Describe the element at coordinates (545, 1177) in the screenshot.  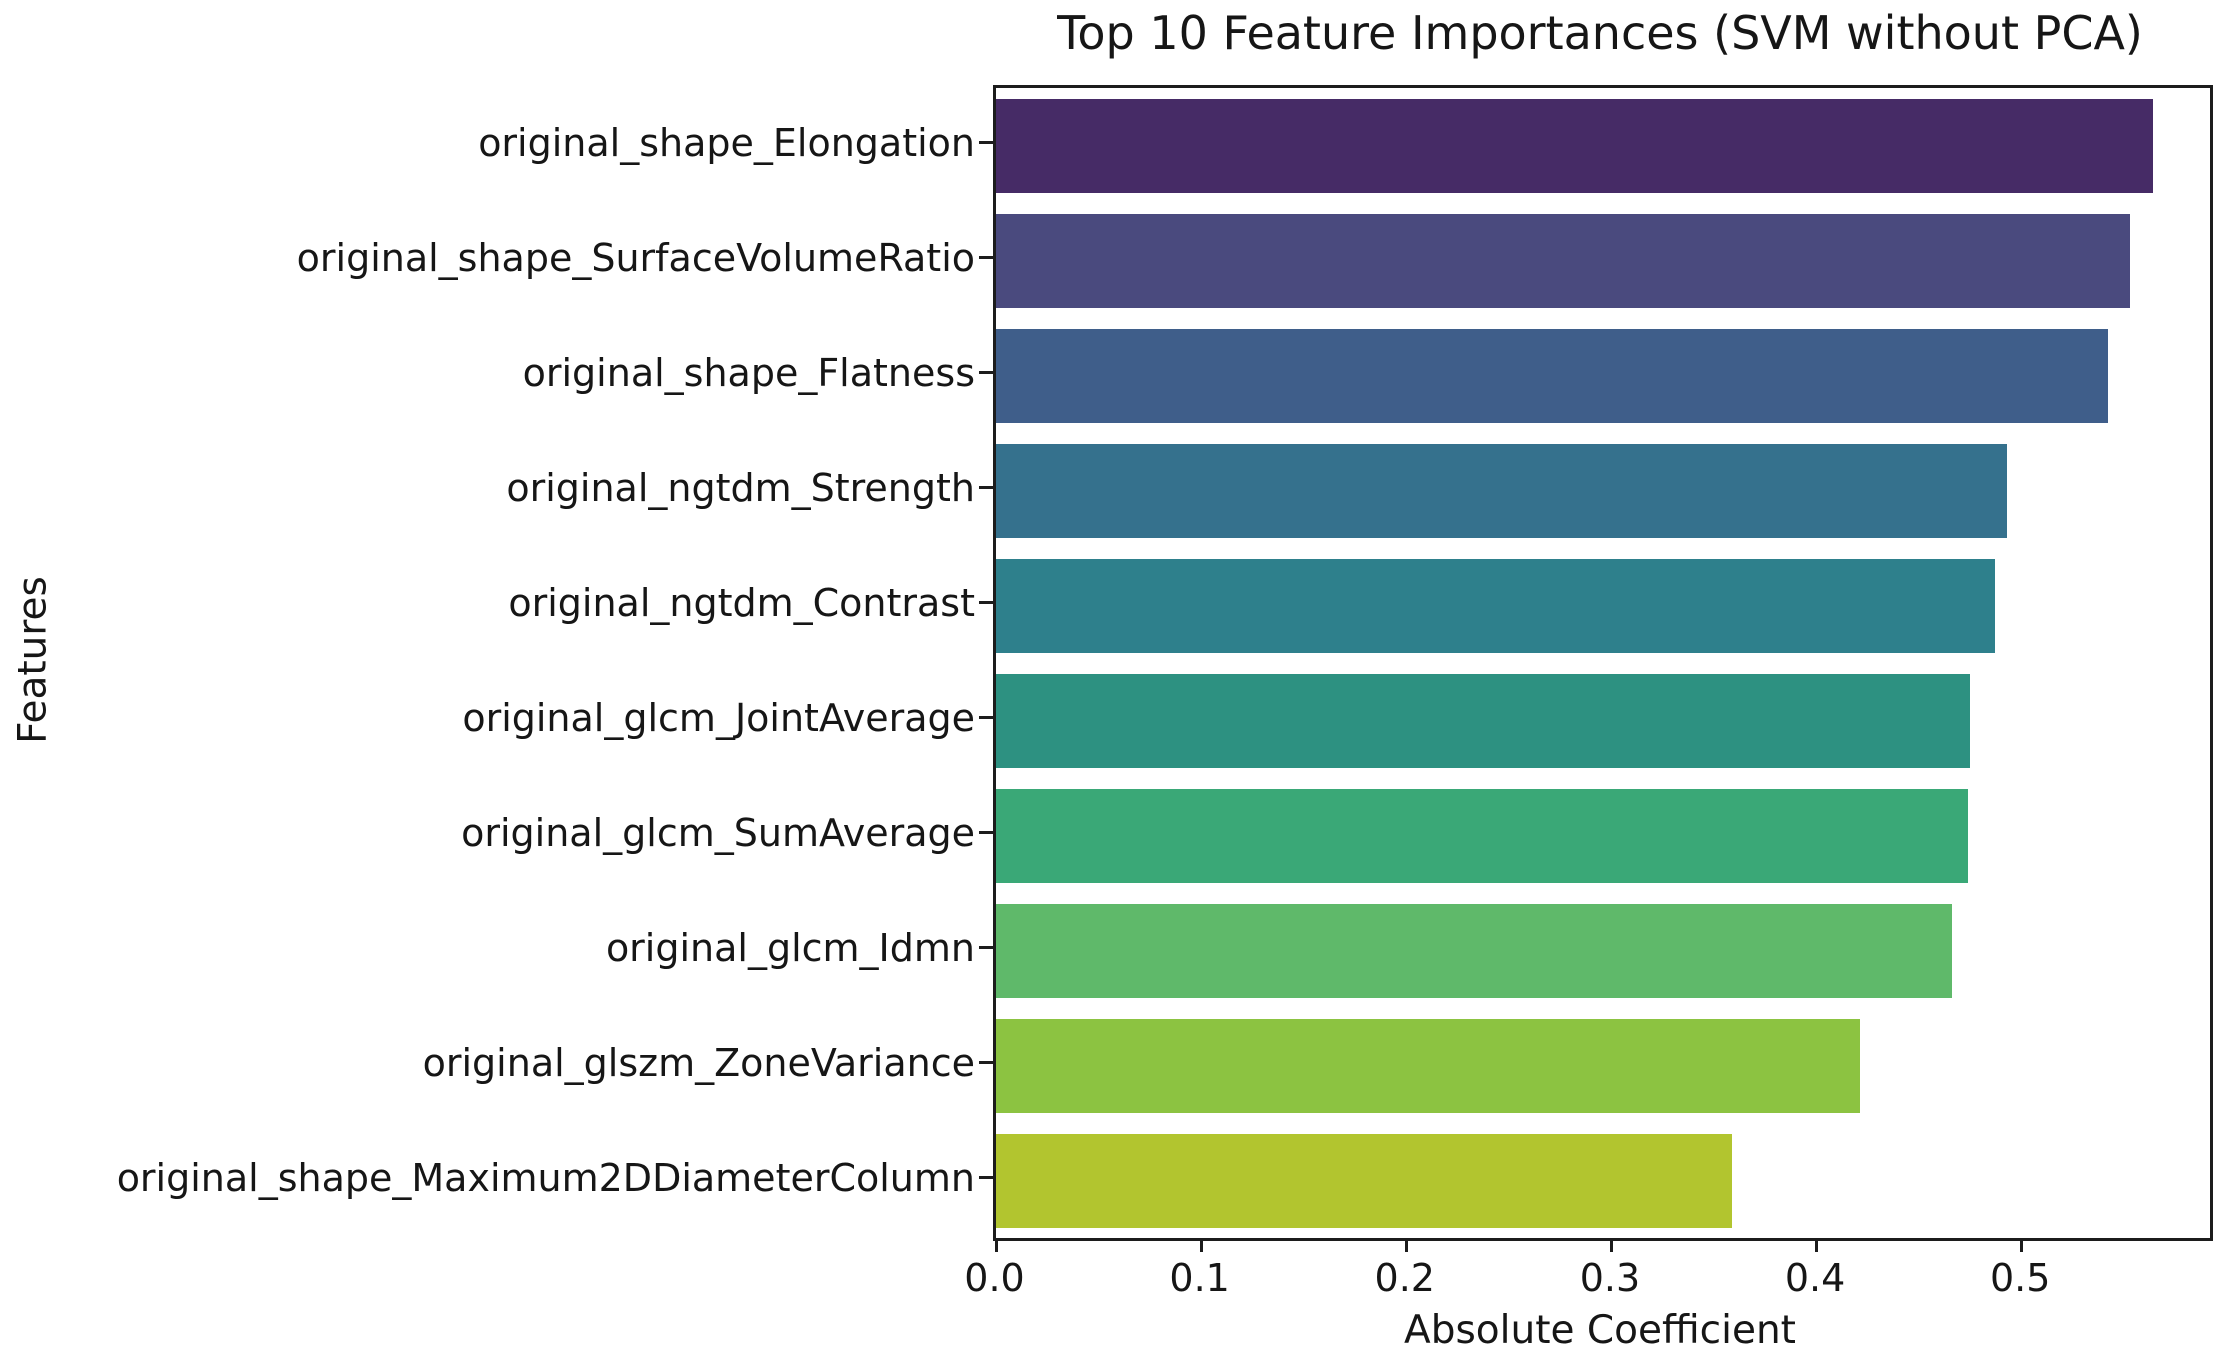
I see `y-tick-label-original_shape_Maximum2DDiameterColumn: original_shape_Maximum2DDiameterColumn` at that location.